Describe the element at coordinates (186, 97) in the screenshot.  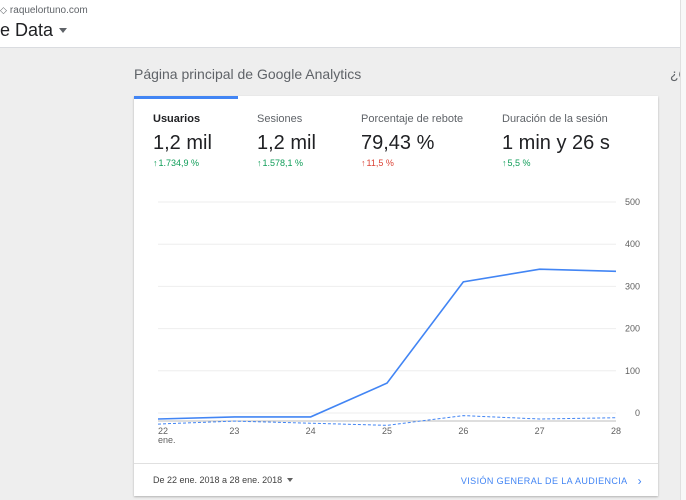
I see `active-tab-indicator` at that location.